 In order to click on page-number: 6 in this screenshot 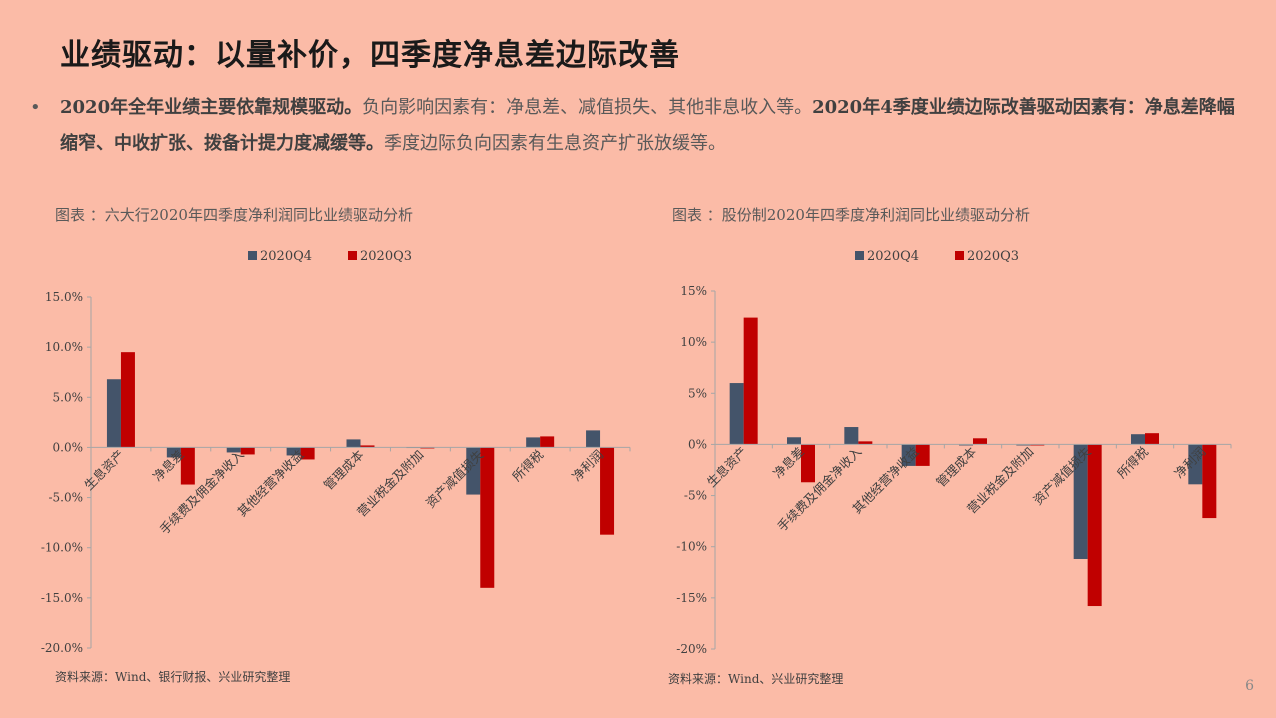, I will do `click(1249, 686)`.